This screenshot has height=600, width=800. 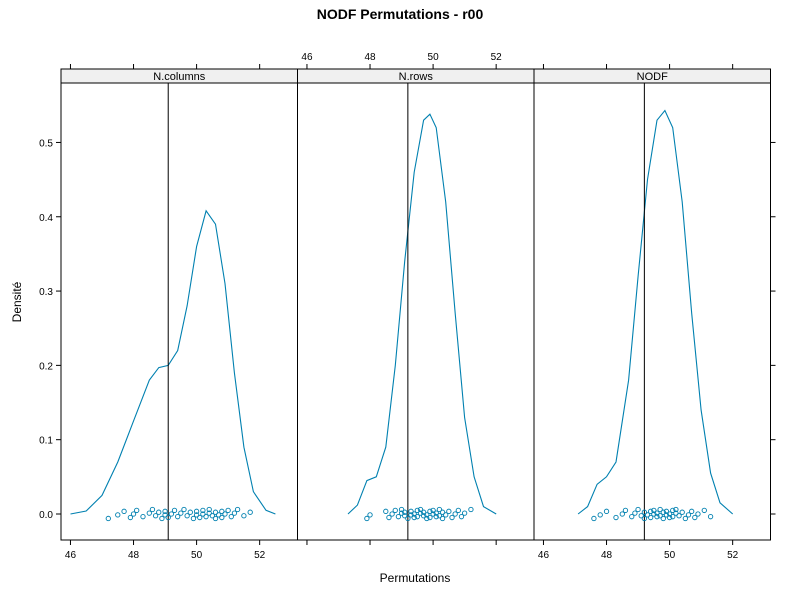 What do you see at coordinates (400, 14) in the screenshot?
I see `chart-title: NODF Permutations - r00` at bounding box center [400, 14].